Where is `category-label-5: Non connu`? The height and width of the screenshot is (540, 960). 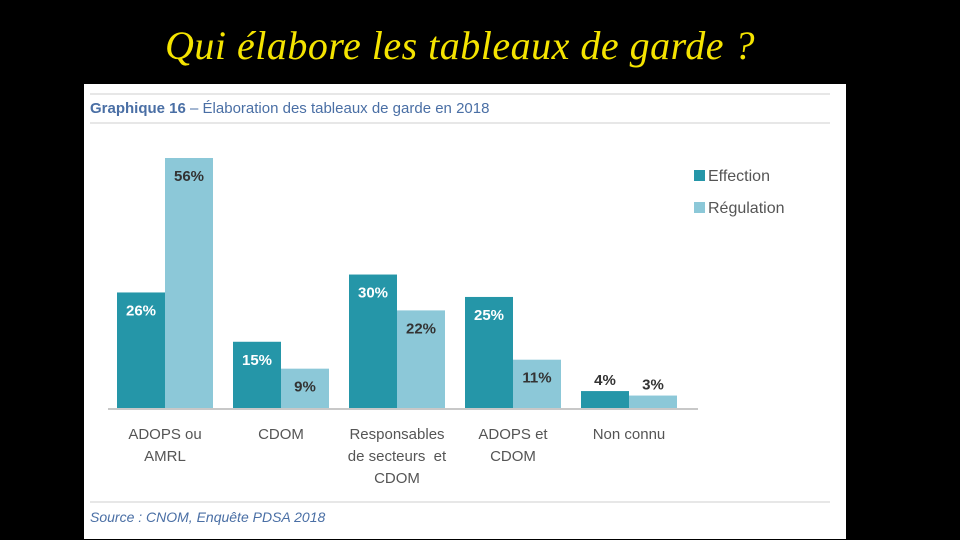
category-label-5: Non connu is located at coordinates (629, 434).